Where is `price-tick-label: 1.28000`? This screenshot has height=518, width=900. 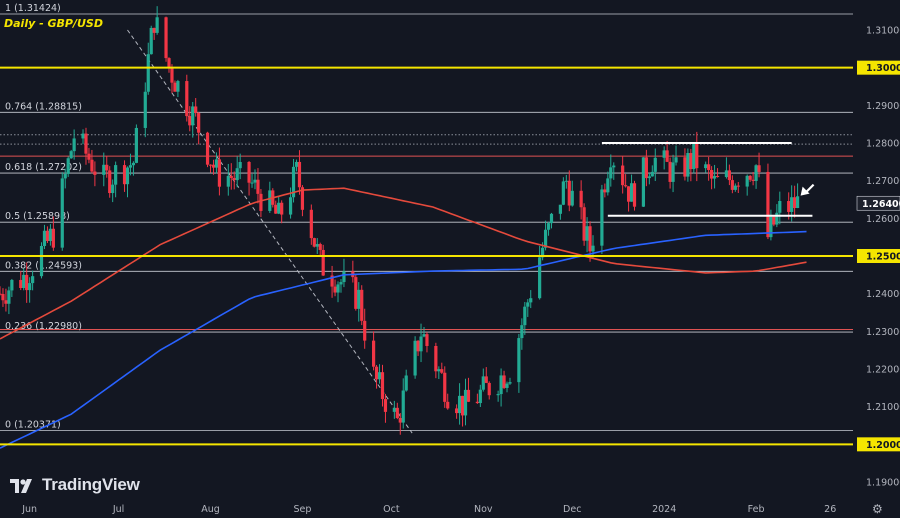 price-tick-label: 1.28000 is located at coordinates (883, 144).